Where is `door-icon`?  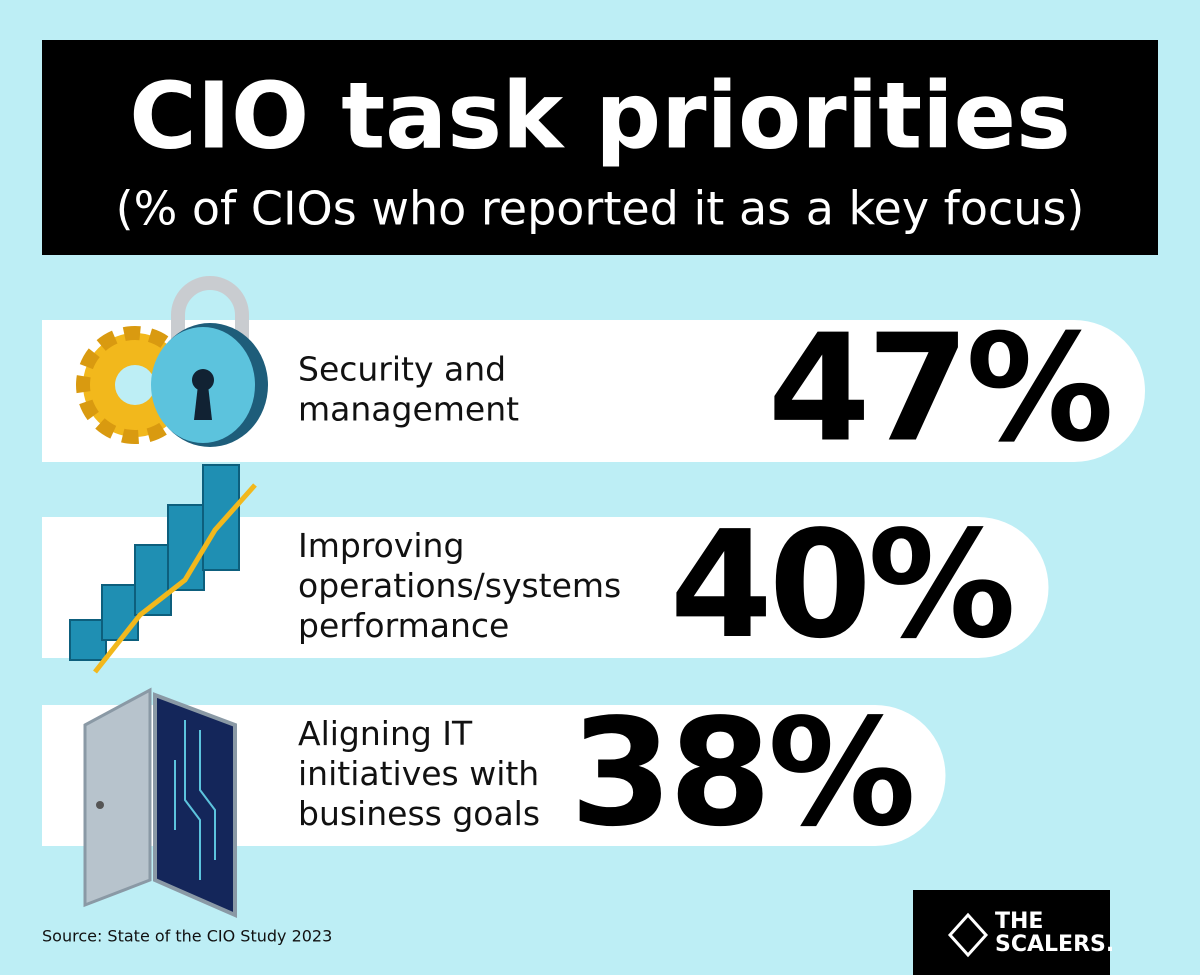
door-icon is located at coordinates (160, 803).